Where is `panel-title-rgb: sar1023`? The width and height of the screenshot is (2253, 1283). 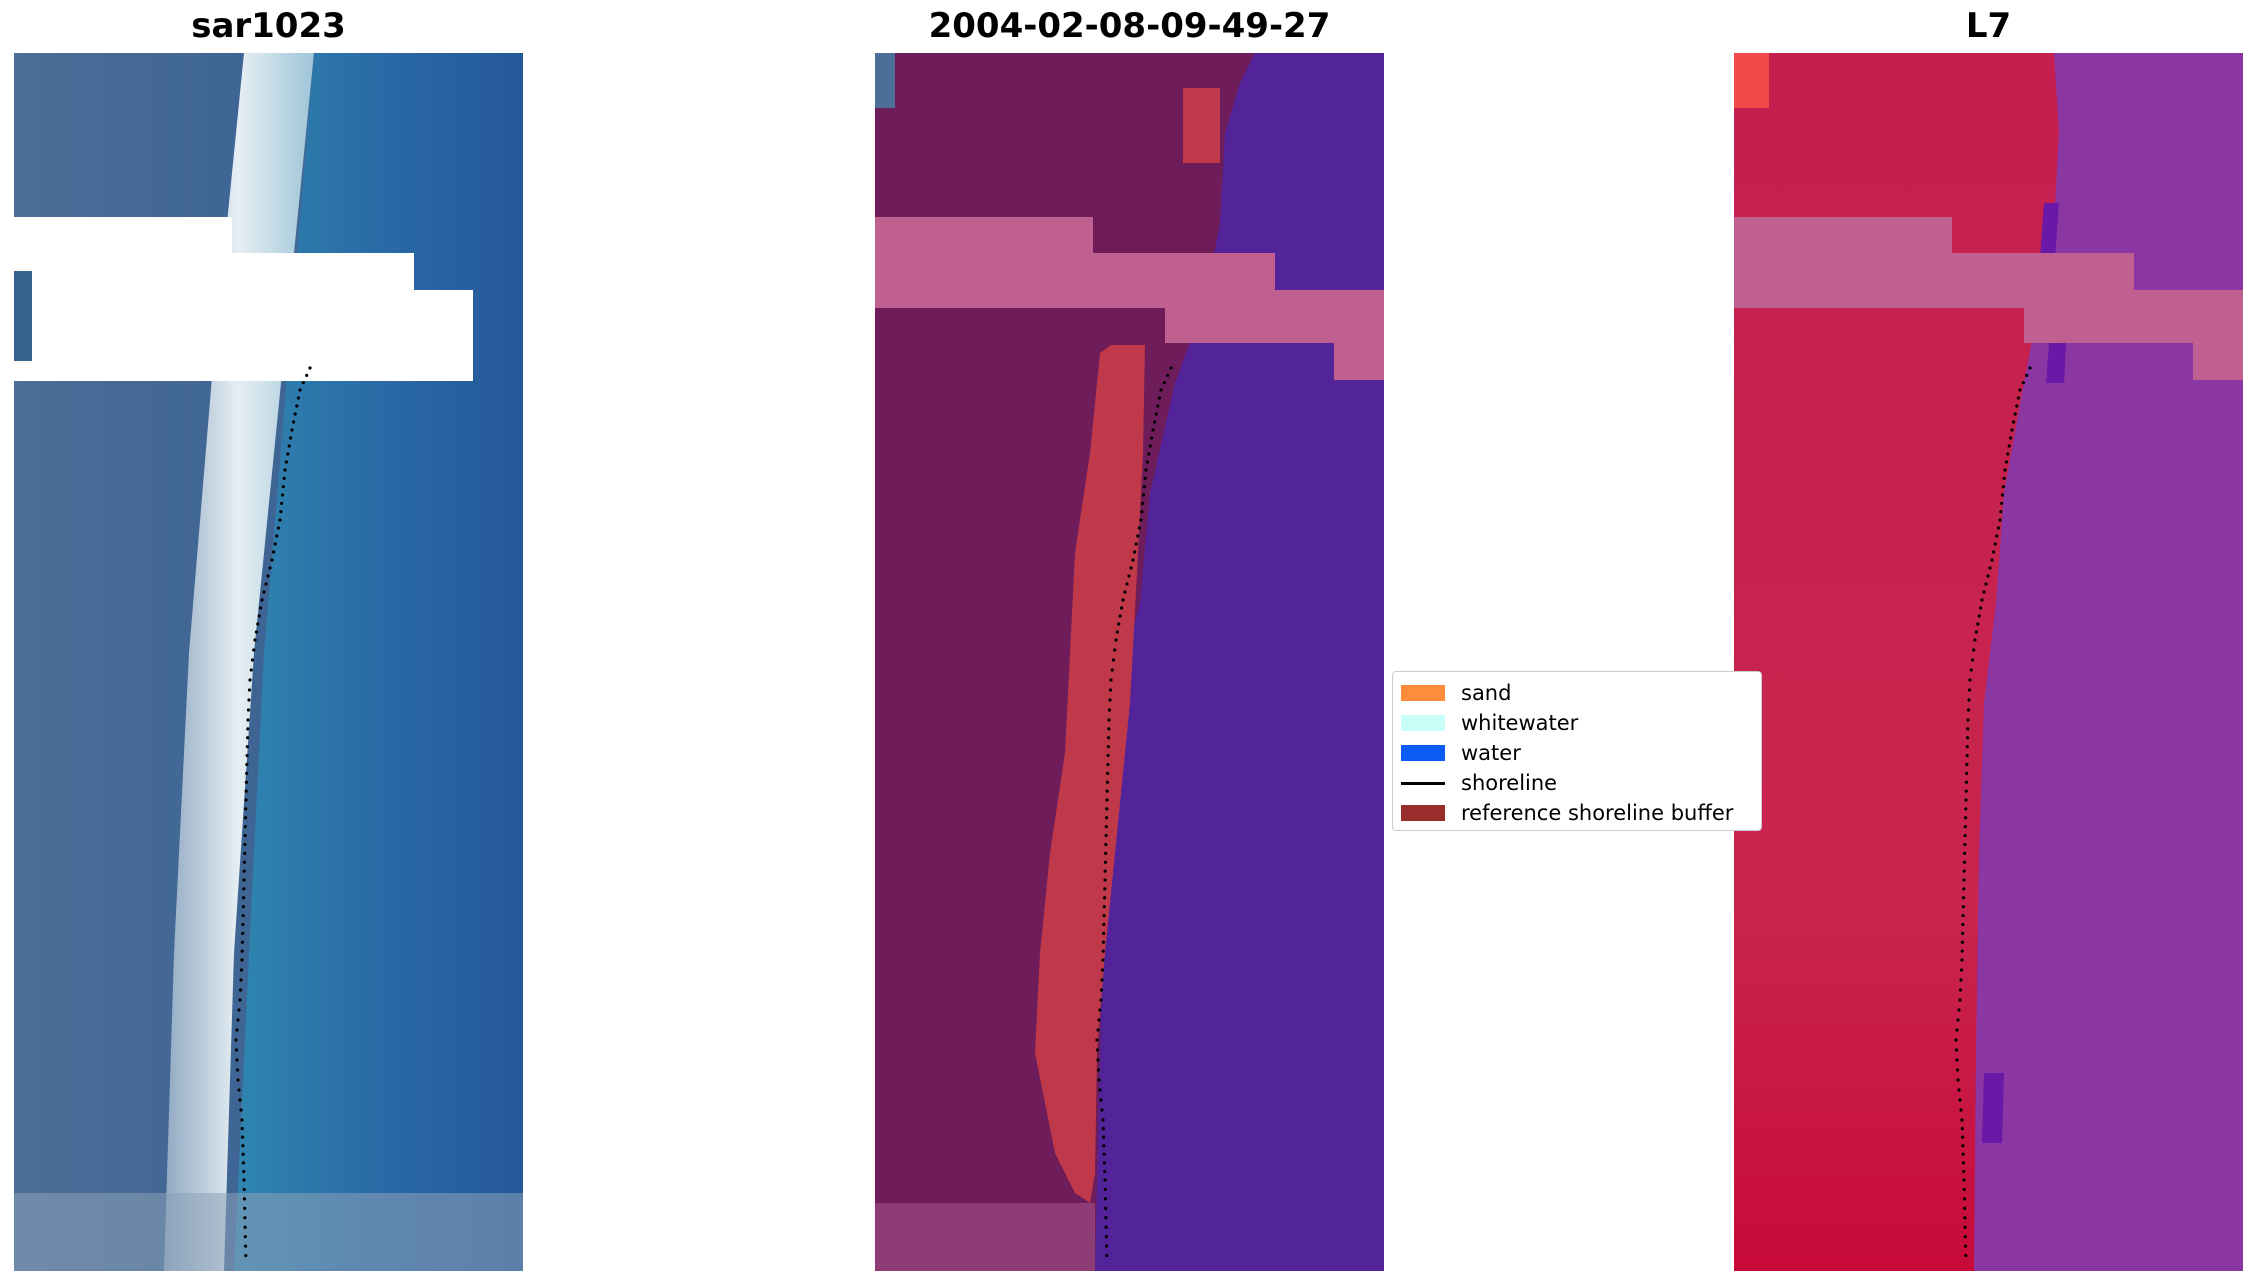 panel-title-rgb: sar1023 is located at coordinates (268, 26).